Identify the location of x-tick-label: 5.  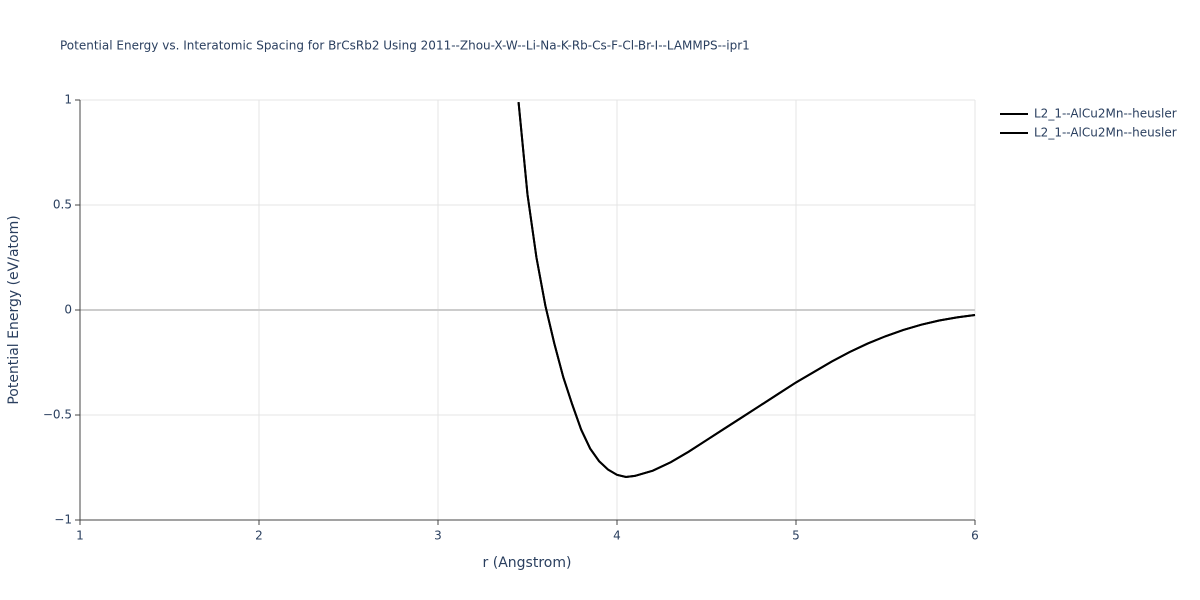
(796, 536).